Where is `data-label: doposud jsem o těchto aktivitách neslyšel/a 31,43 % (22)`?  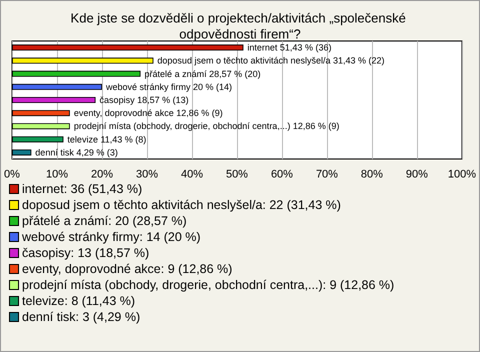
data-label: doposud jsem o těchto aktivitách neslyšel/a 31,43 % (22) is located at coordinates (271, 61).